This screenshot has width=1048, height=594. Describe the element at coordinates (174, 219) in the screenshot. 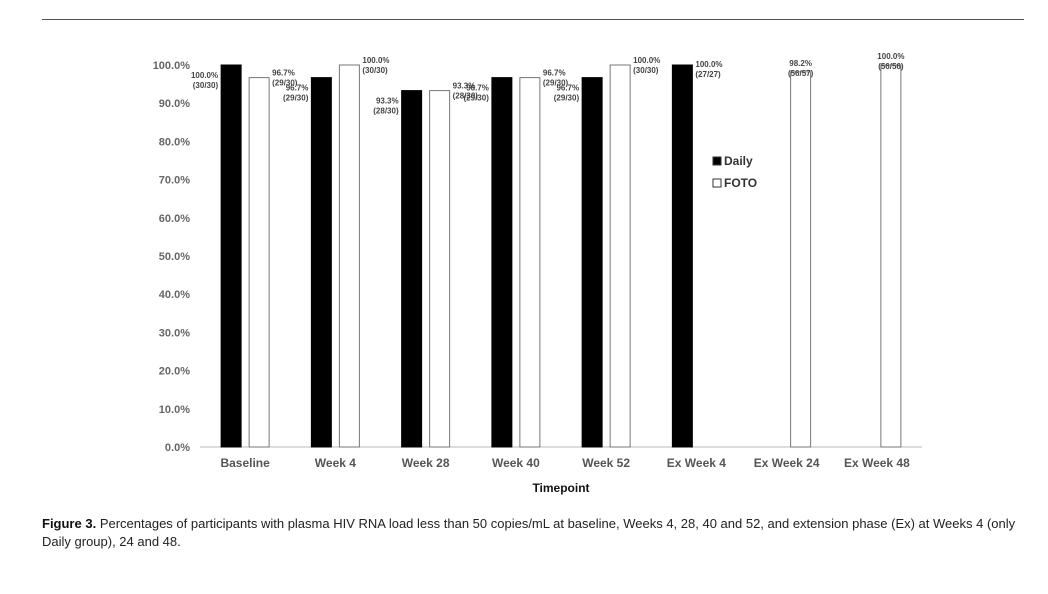

I see `y-tick-label: 60.0%` at that location.